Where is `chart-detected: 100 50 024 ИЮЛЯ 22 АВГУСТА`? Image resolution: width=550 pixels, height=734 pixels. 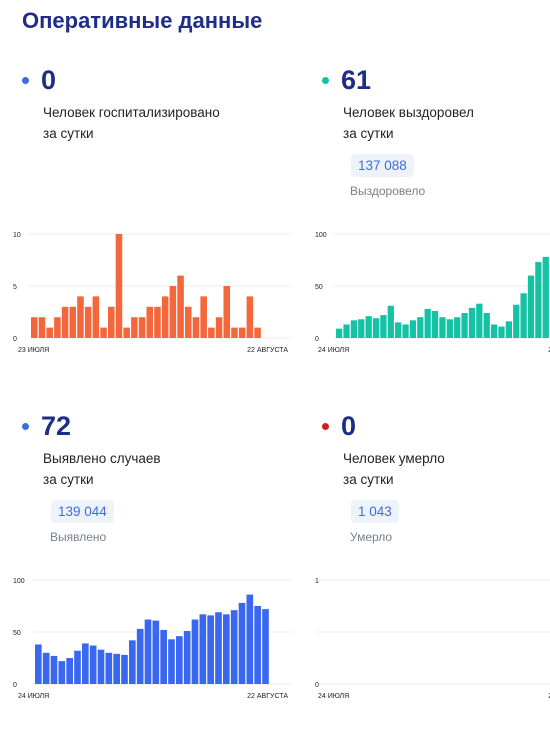
chart-detected: 100 50 024 ИЮЛЯ 22 АВГУСТА is located at coordinates (151, 639).